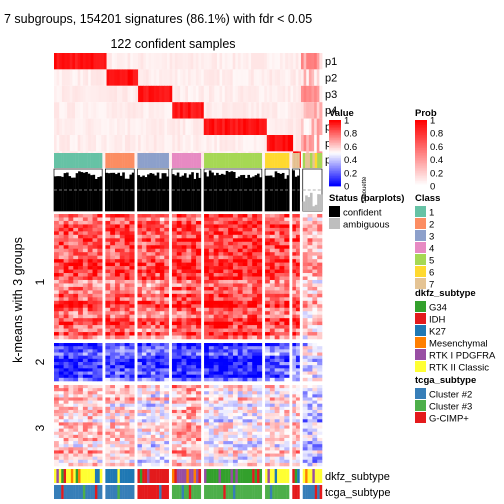 Image resolution: width=504 pixels, height=504 pixels. What do you see at coordinates (313, 208) in the screenshot?
I see `silhouette-bar` at bounding box center [313, 208].